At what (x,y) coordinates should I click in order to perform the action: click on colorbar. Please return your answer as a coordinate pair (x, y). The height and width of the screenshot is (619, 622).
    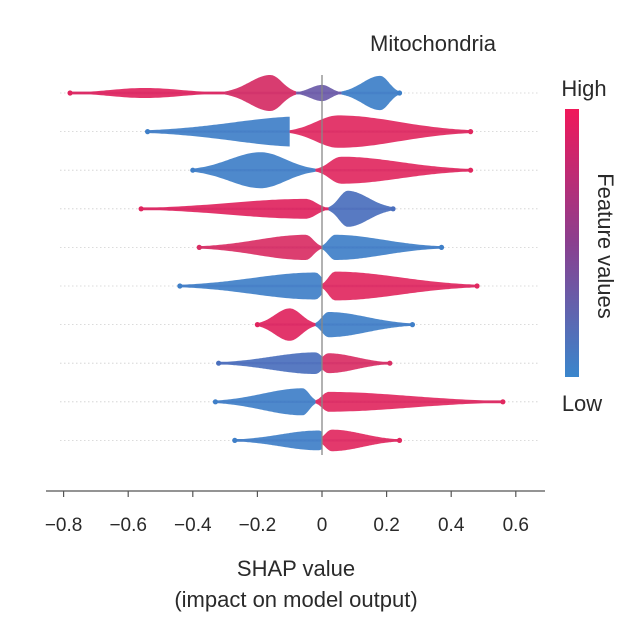
    Looking at the image, I should click on (572, 243).